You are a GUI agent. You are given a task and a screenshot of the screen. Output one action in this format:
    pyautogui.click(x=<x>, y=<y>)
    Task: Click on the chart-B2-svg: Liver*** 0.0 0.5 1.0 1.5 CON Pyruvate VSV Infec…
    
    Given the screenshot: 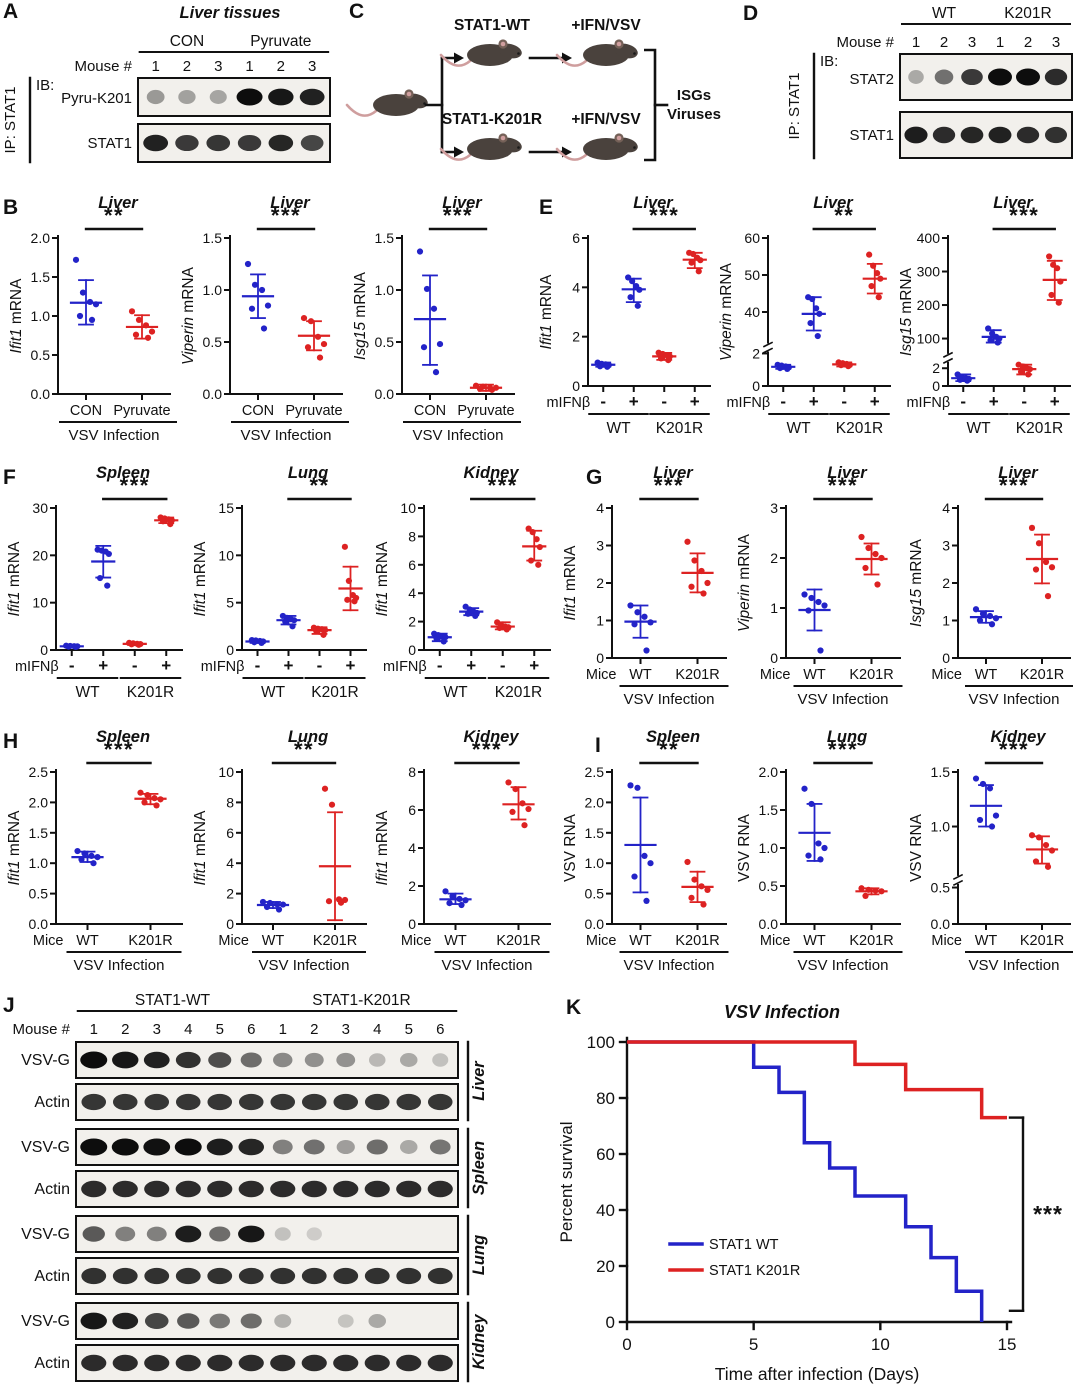 What is the action you would take?
    pyautogui.click(x=264, y=319)
    